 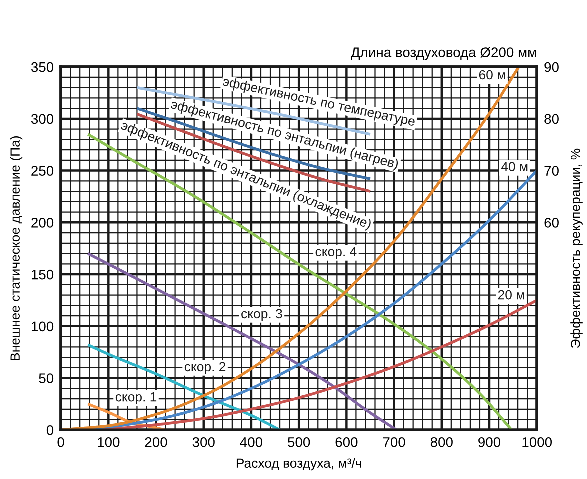 I want to click on y-tick-label: 350, so click(x=42, y=67).